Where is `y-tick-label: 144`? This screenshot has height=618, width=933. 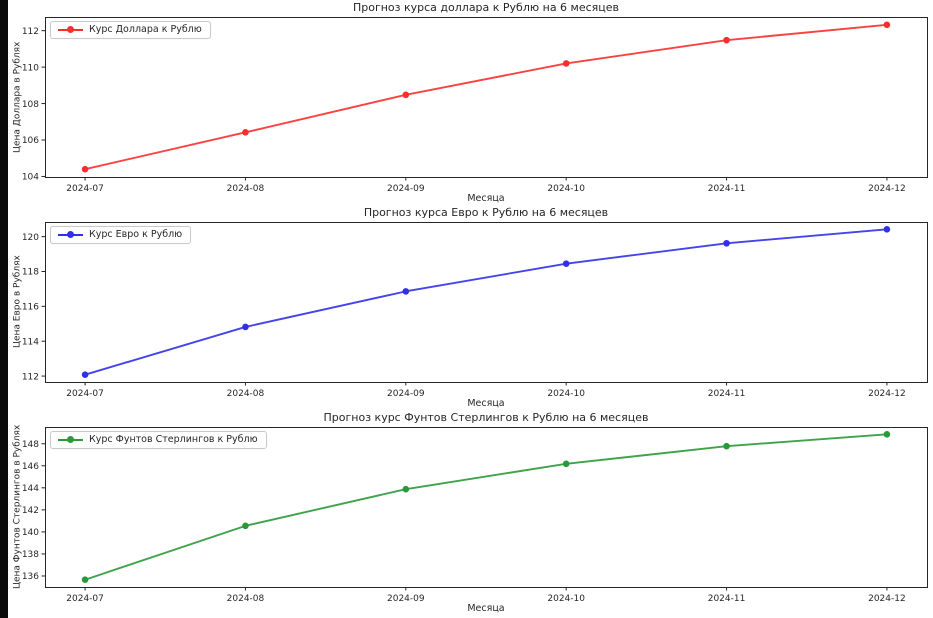 y-tick-label: 144 is located at coordinates (30, 489).